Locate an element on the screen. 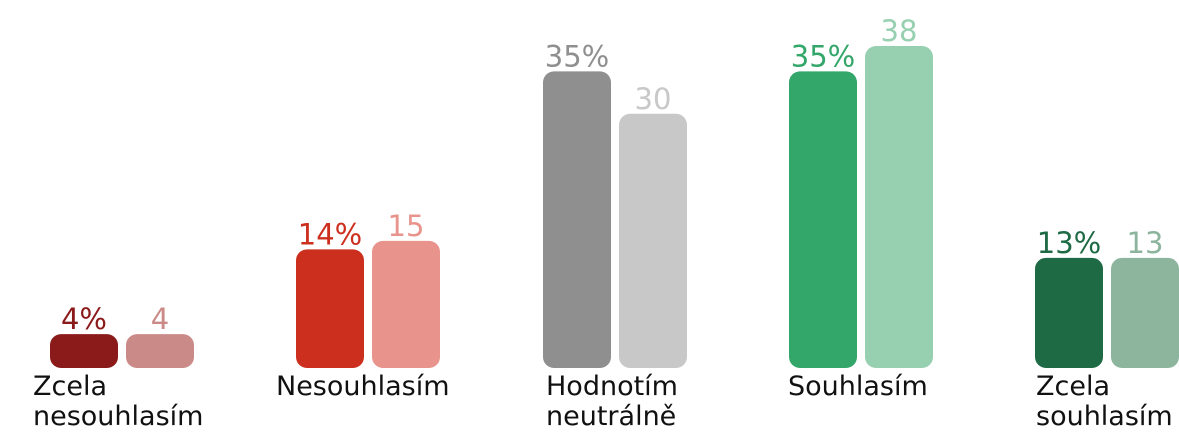  data-label-count-3: 38 is located at coordinates (899, 31).